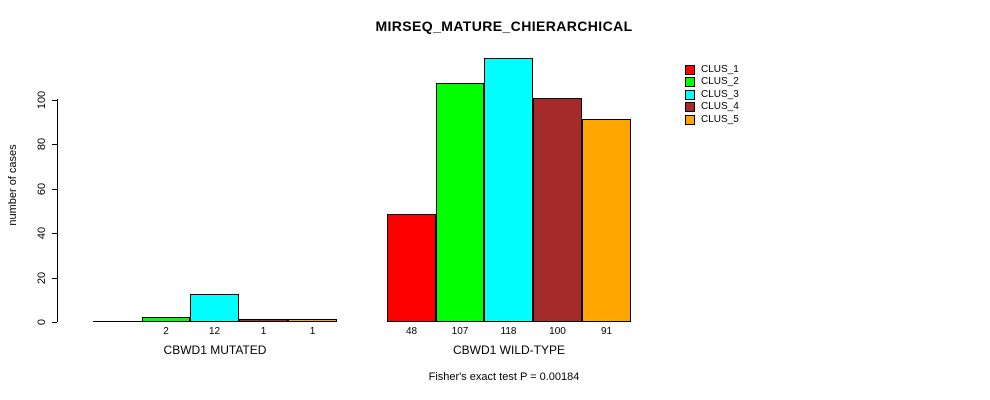 The width and height of the screenshot is (990, 400). Describe the element at coordinates (460, 331) in the screenshot. I see `bar-value-label: 107` at that location.